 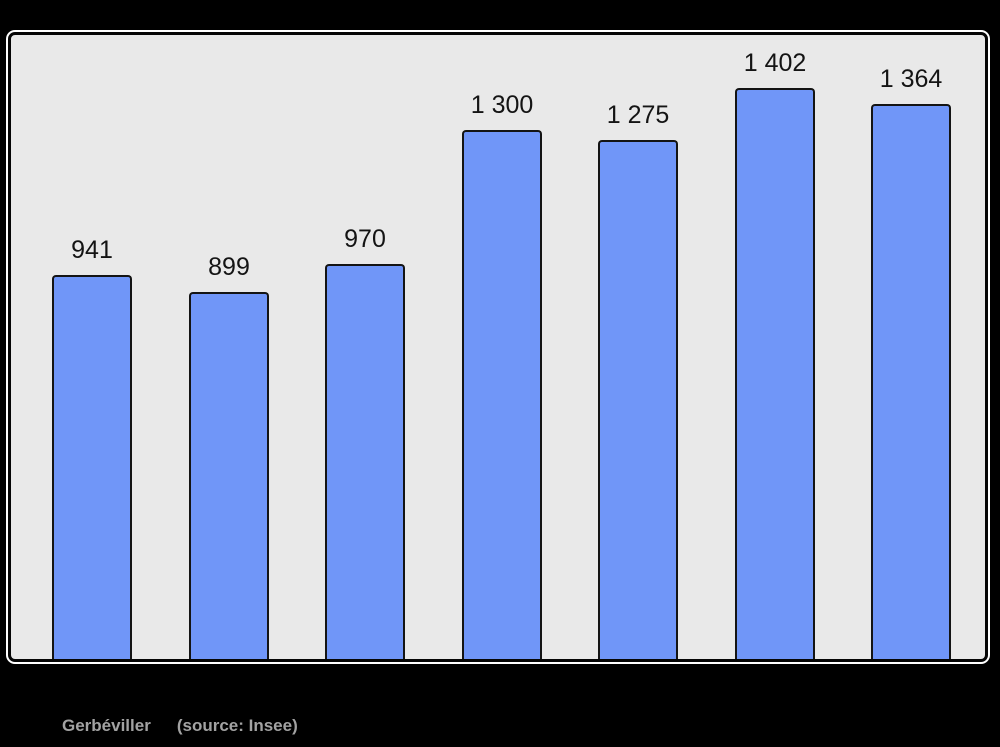 What do you see at coordinates (106, 725) in the screenshot?
I see `place-name-label: Gerbéviller` at bounding box center [106, 725].